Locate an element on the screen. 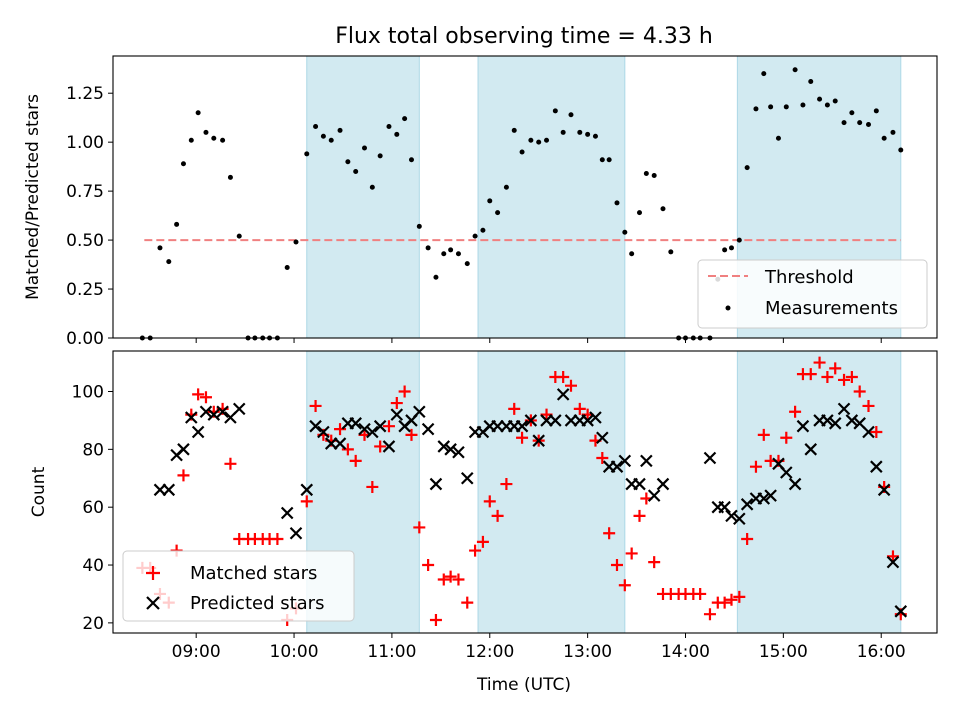 The image size is (960, 720). x-tick-label: 12:00 is located at coordinates (489, 652).